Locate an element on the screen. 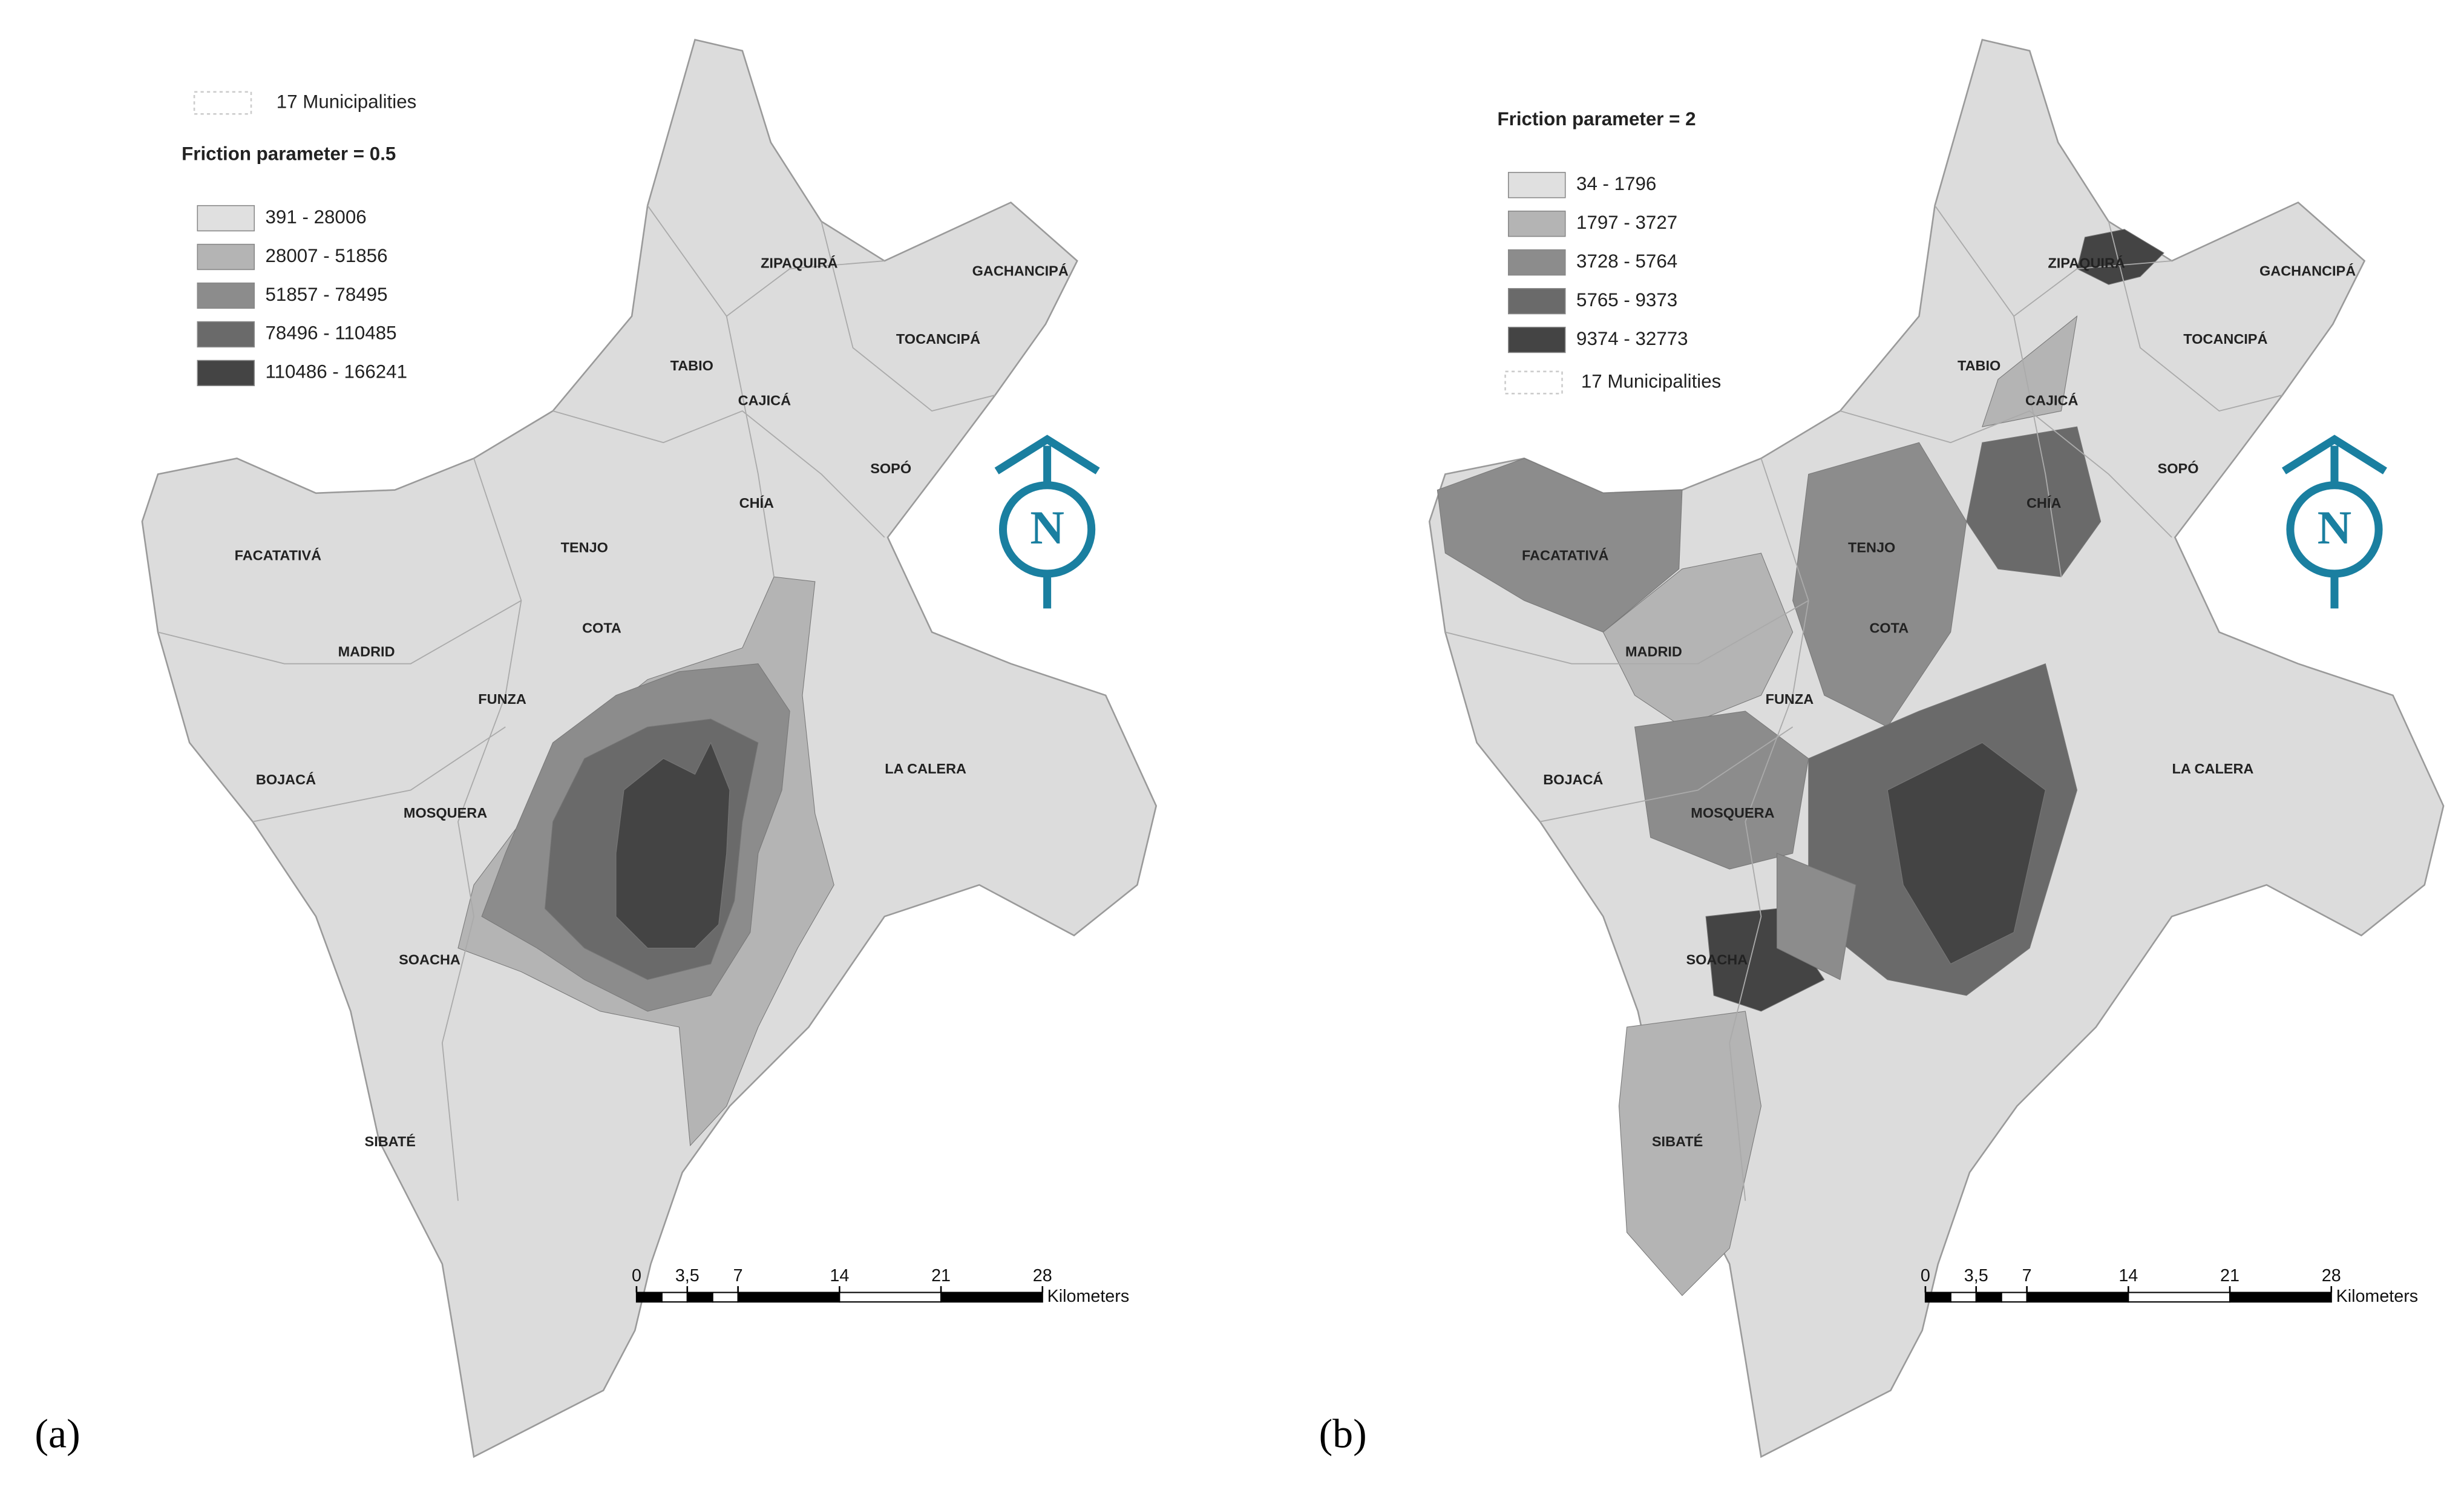 This screenshot has height=1487, width=2464. legend-label: 34 - 1796 is located at coordinates (1616, 183).